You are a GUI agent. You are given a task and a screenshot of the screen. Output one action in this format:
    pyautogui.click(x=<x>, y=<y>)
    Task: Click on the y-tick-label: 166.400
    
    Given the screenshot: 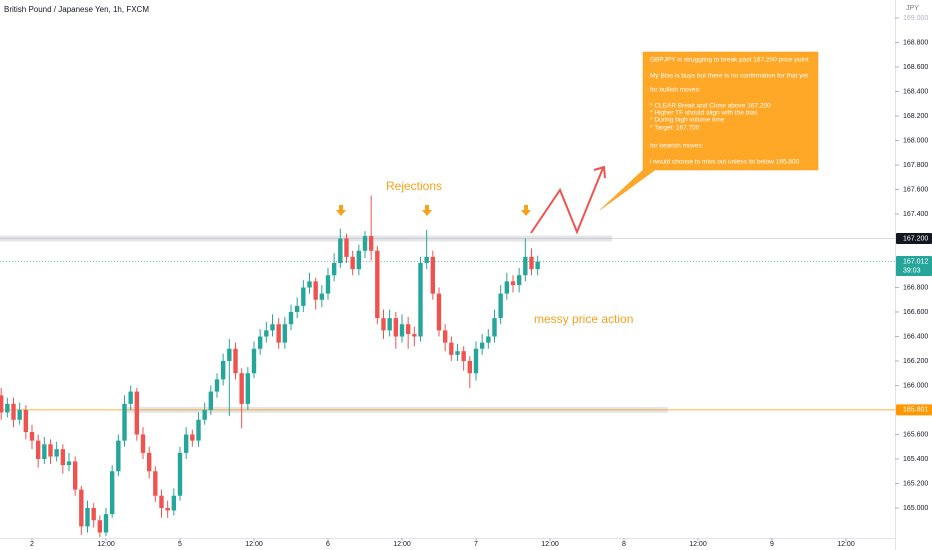 What is the action you would take?
    pyautogui.click(x=915, y=336)
    